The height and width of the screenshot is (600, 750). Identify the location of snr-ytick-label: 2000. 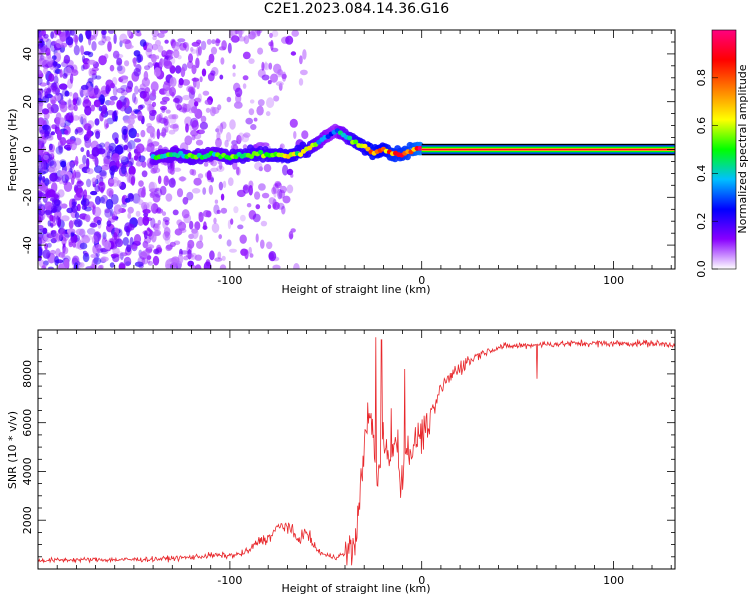
(27, 520).